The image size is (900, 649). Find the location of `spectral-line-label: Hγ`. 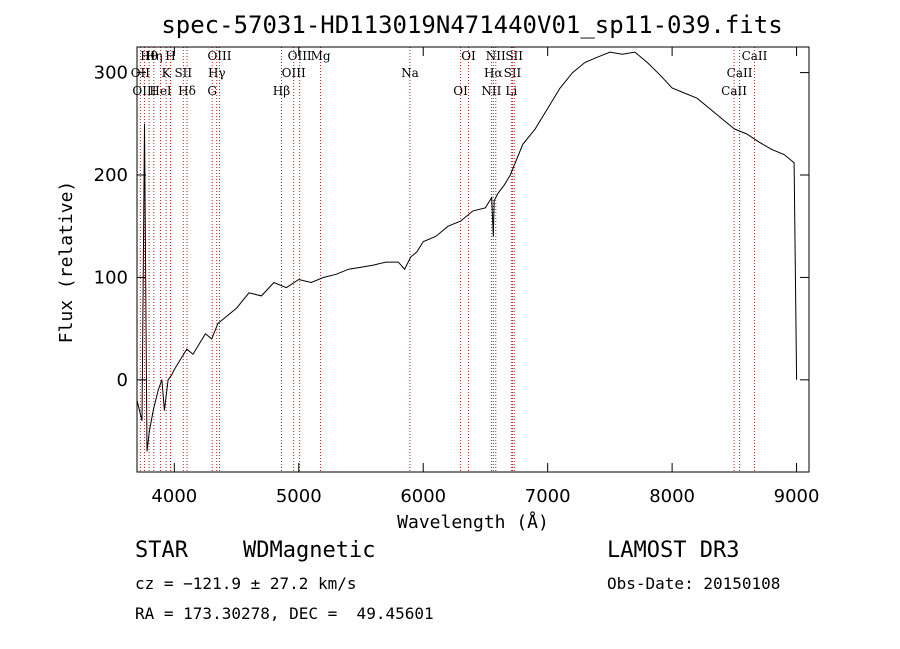

spectral-line-label: Hγ is located at coordinates (217, 73).